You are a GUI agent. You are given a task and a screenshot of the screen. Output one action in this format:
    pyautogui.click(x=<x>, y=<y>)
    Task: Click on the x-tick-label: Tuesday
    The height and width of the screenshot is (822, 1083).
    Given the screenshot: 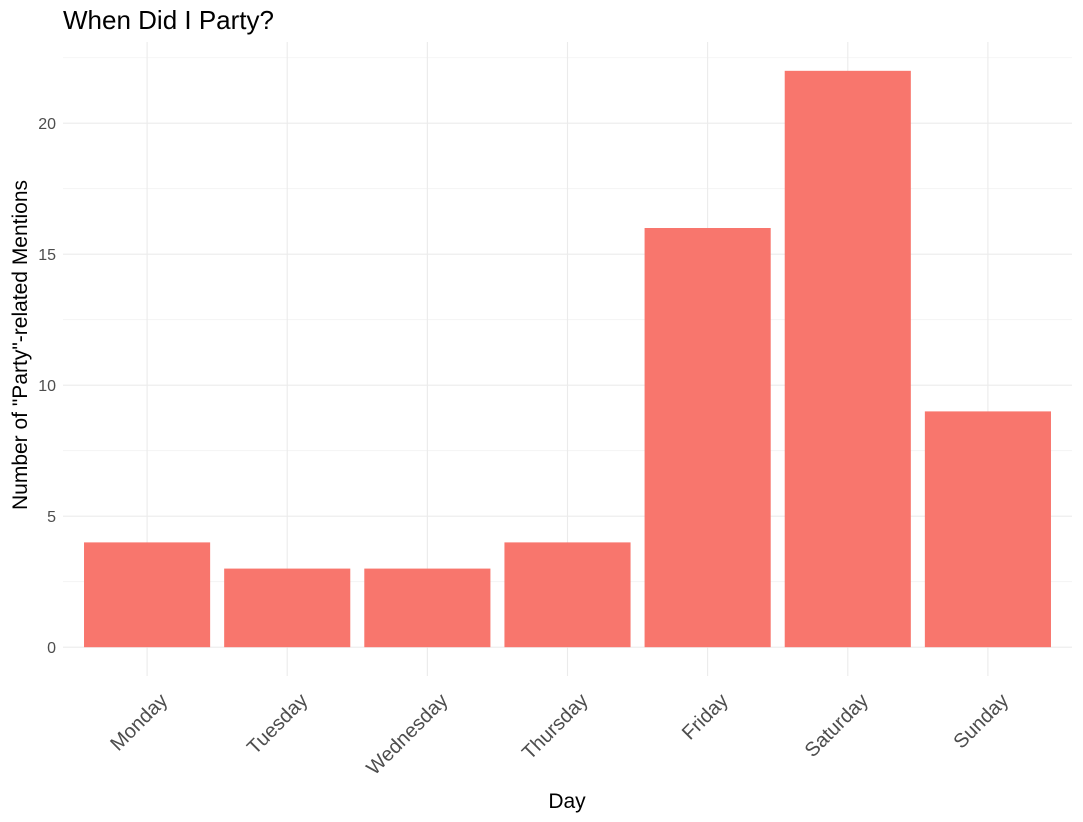 What is the action you would take?
    pyautogui.click(x=277, y=724)
    